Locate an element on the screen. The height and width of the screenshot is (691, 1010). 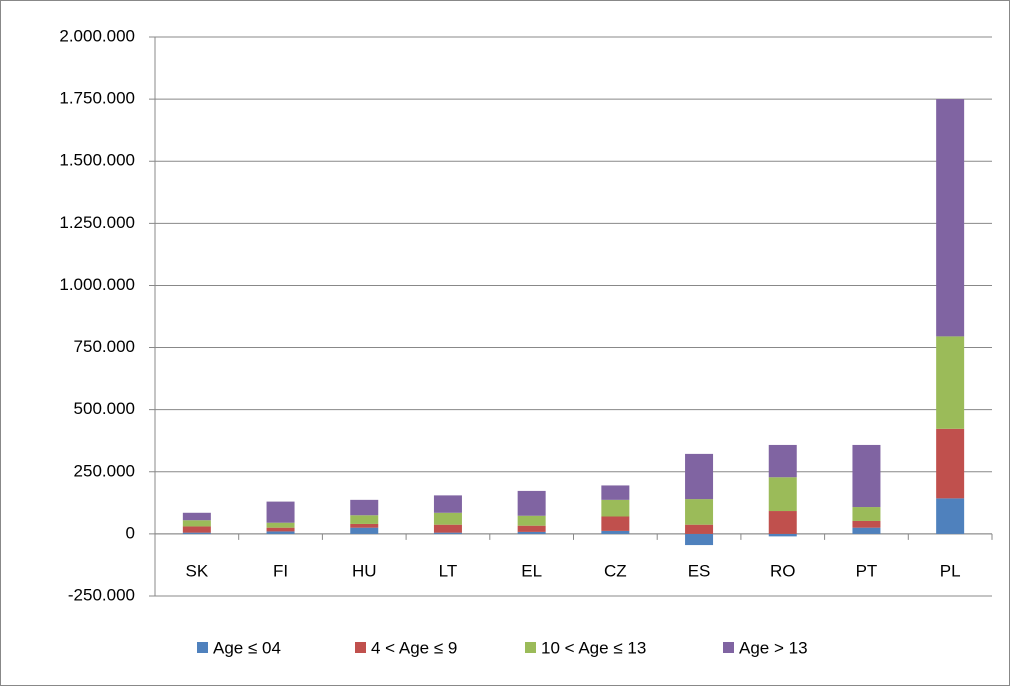
y-tick-label: 750.000 is located at coordinates (104, 346).